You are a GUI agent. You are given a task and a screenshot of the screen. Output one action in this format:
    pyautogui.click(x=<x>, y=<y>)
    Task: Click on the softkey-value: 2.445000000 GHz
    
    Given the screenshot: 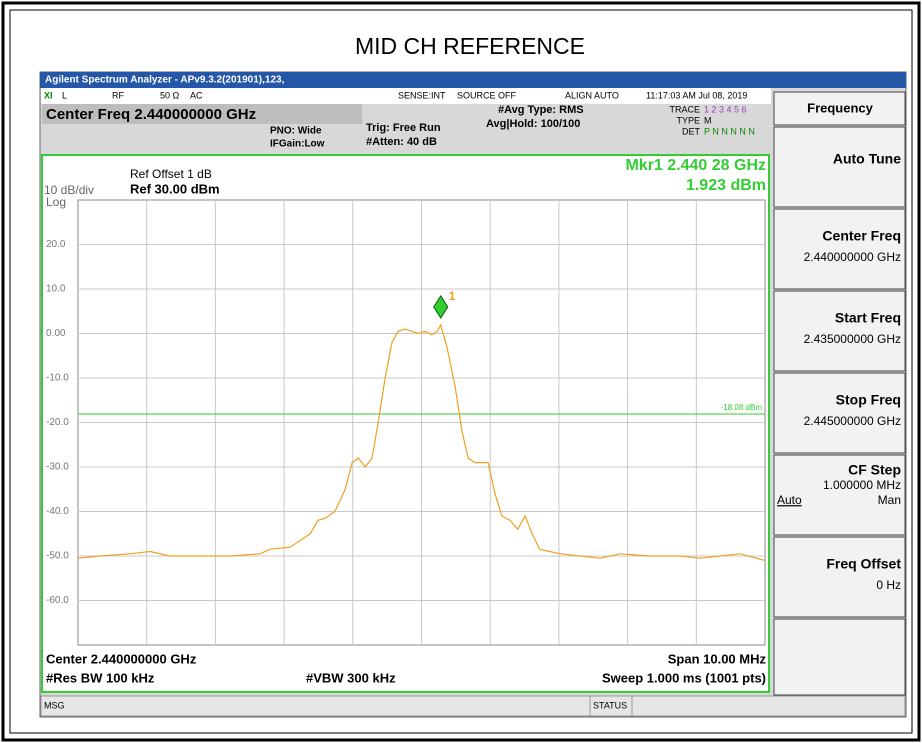 What is the action you would take?
    pyautogui.click(x=852, y=421)
    